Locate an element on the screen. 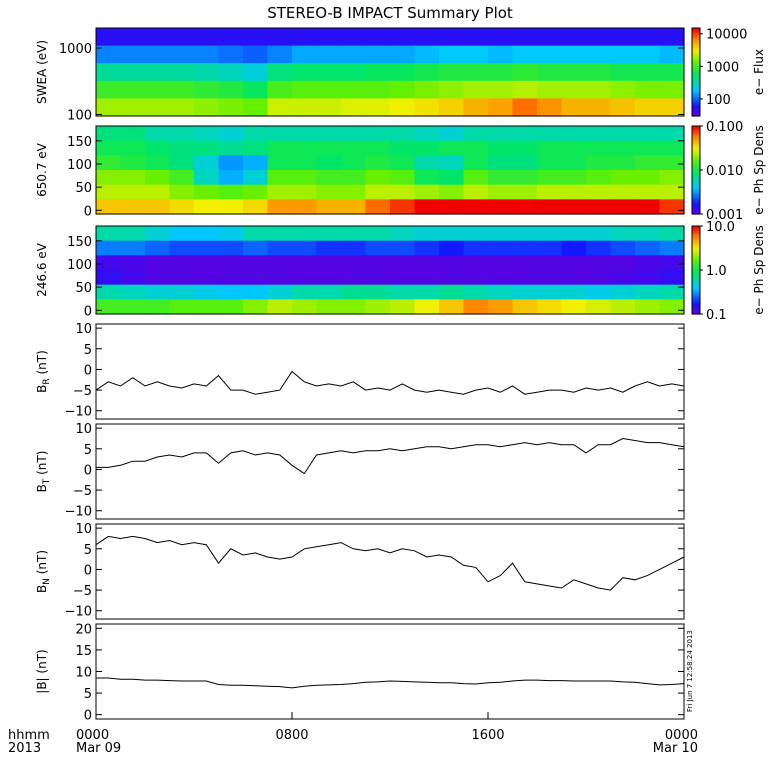 The width and height of the screenshot is (780, 780). y-tick-label: 0 is located at coordinates (88, 716).